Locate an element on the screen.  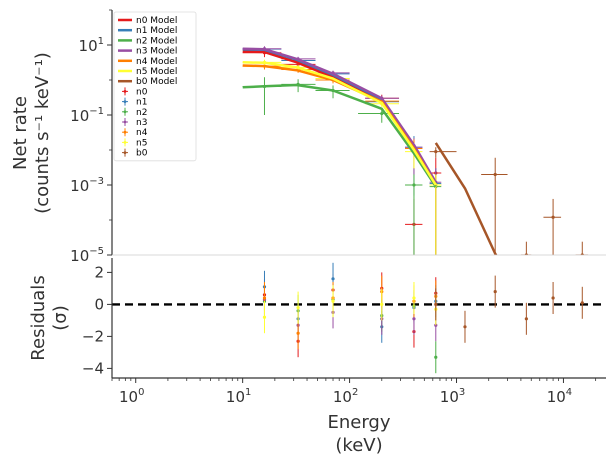
legend-label-b0: b0 is located at coordinates (142, 154).